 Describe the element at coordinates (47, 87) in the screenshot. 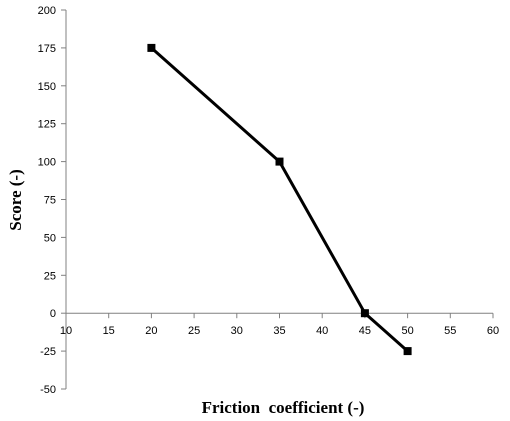

I see `y-tick-label: 150` at that location.